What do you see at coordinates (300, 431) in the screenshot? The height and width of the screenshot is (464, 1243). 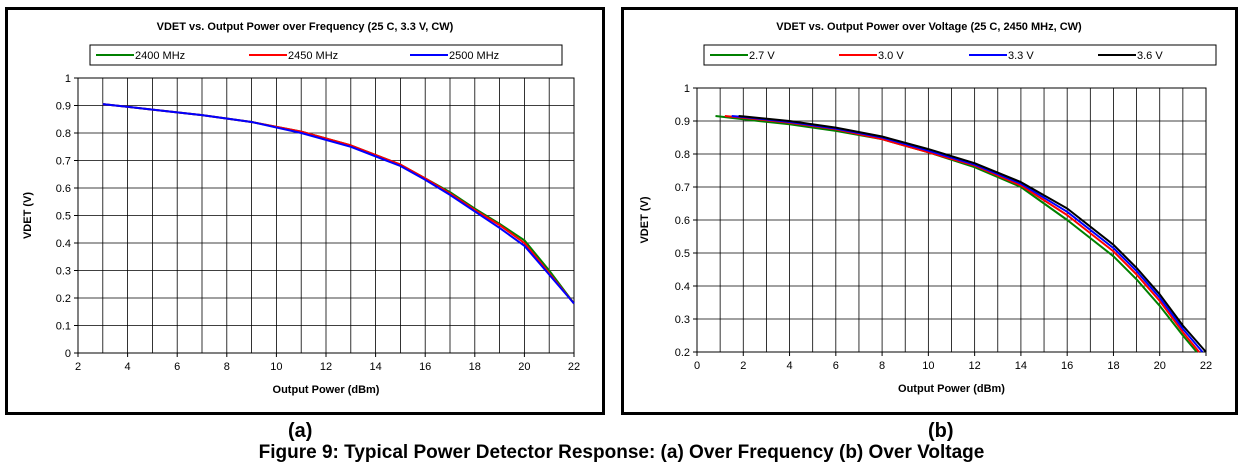 I see `panel-label-a: (a)` at bounding box center [300, 431].